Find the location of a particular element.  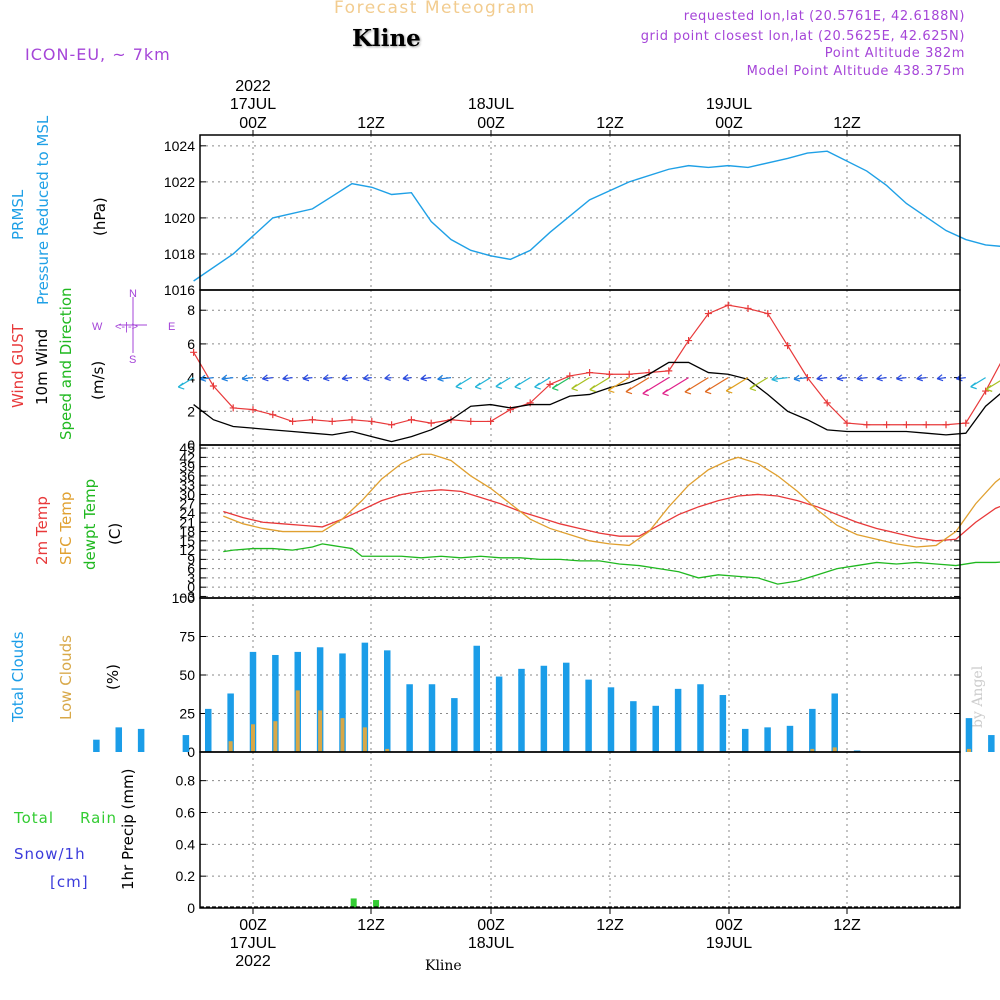

requested-coords: requested lon,lat (20.5761E, 42.6188N) is located at coordinates (824, 16).